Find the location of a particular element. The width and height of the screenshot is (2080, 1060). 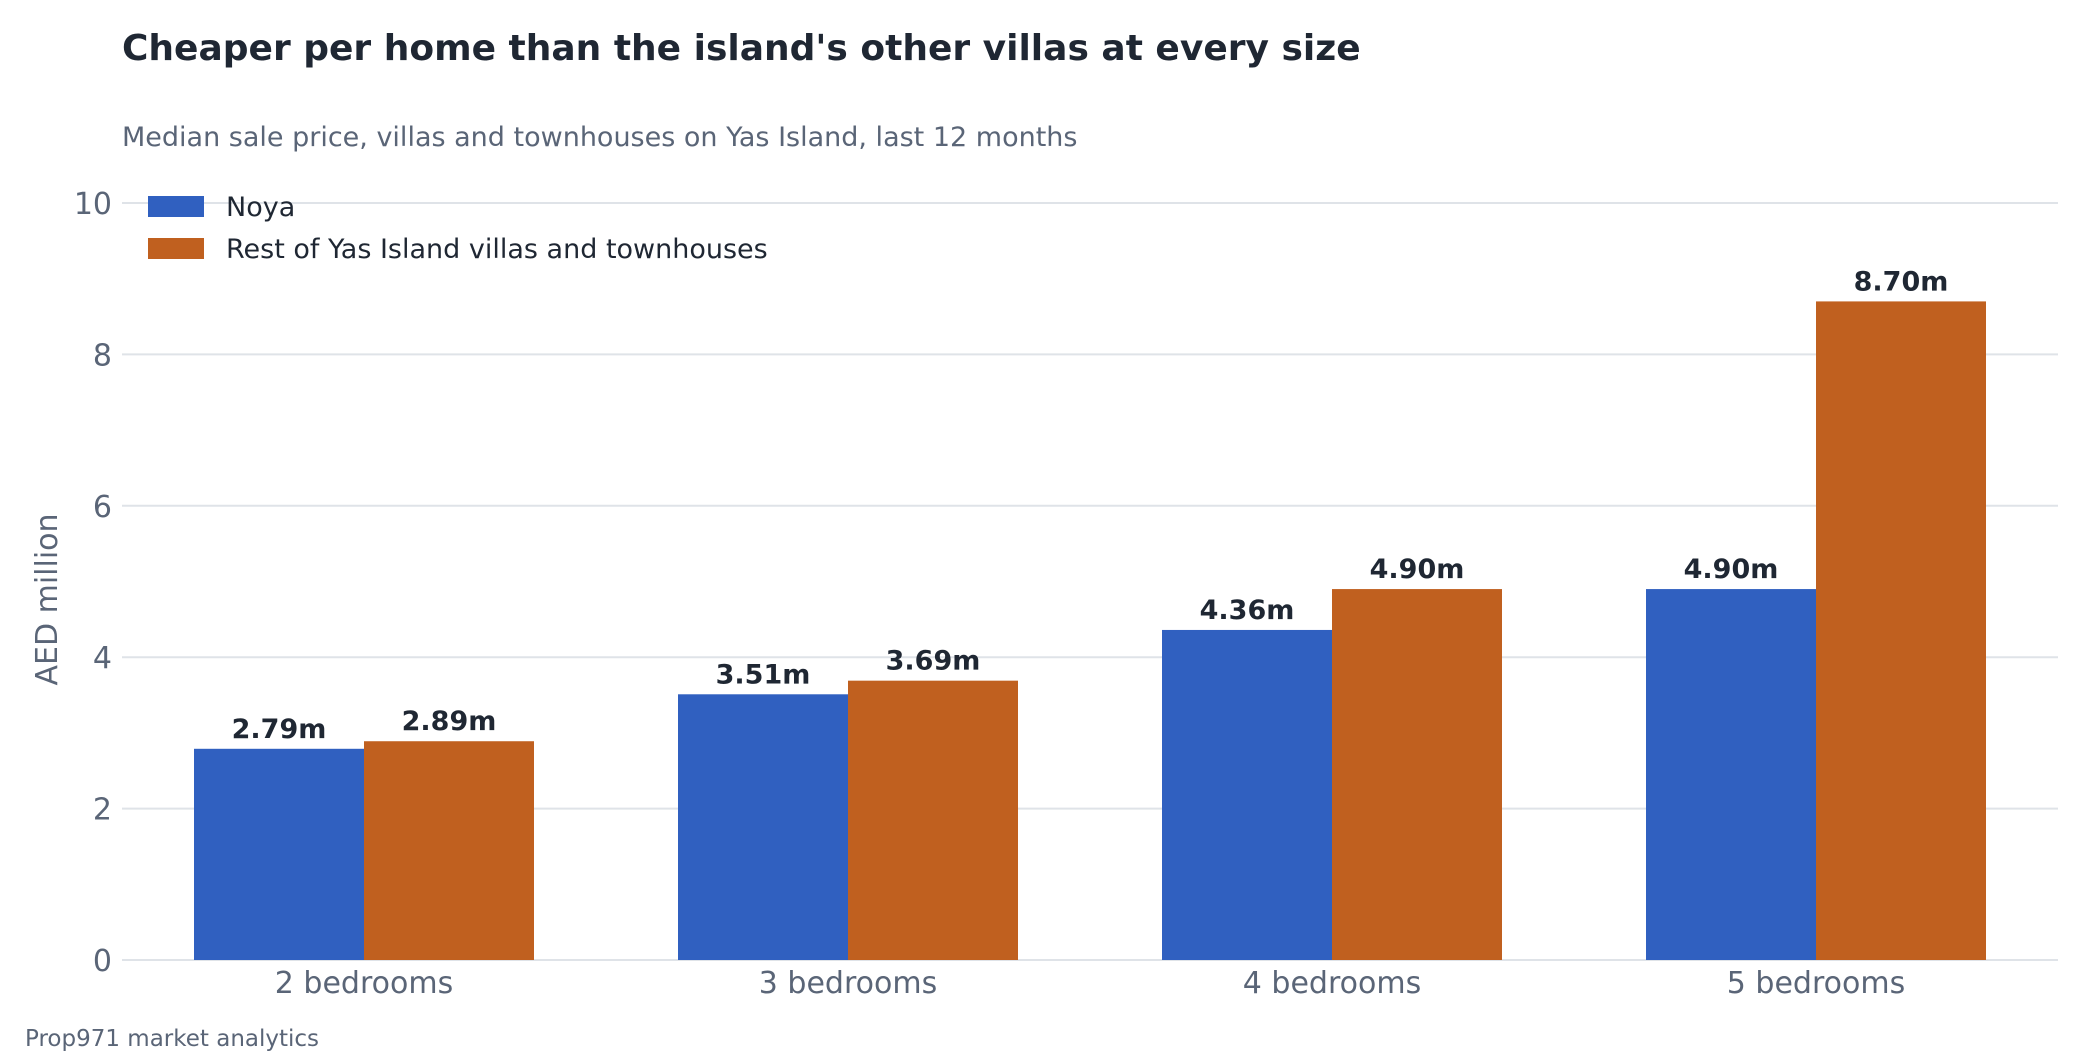

y-tick-label-4: 4 is located at coordinates (102, 658).